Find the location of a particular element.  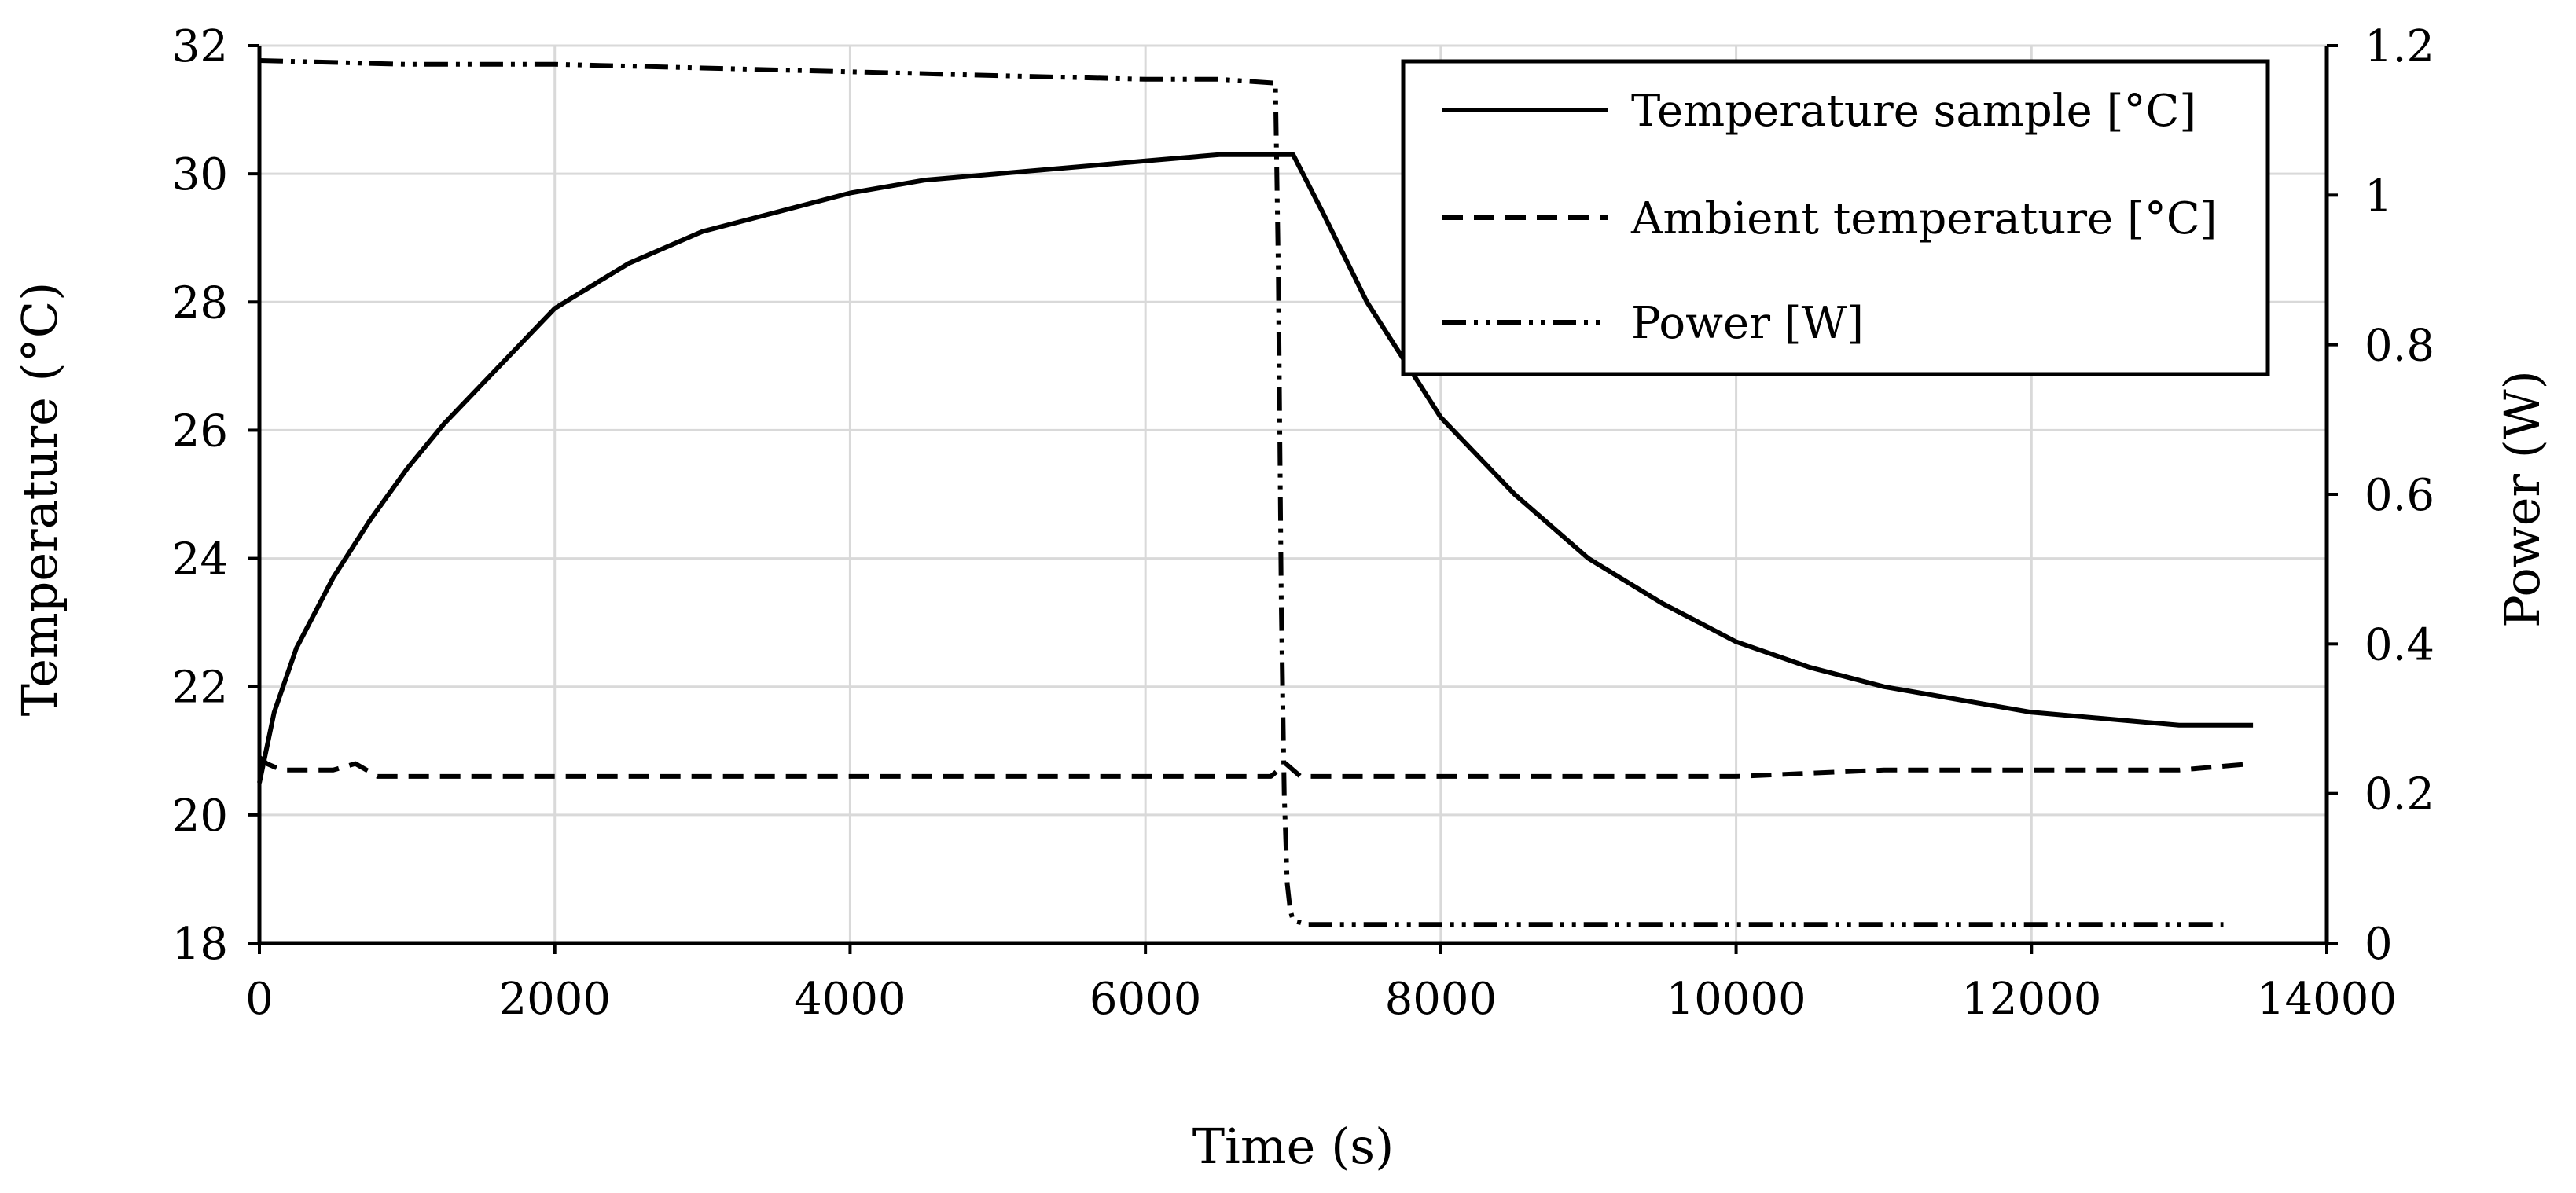

y-tick-label: 18 is located at coordinates (200, 944).